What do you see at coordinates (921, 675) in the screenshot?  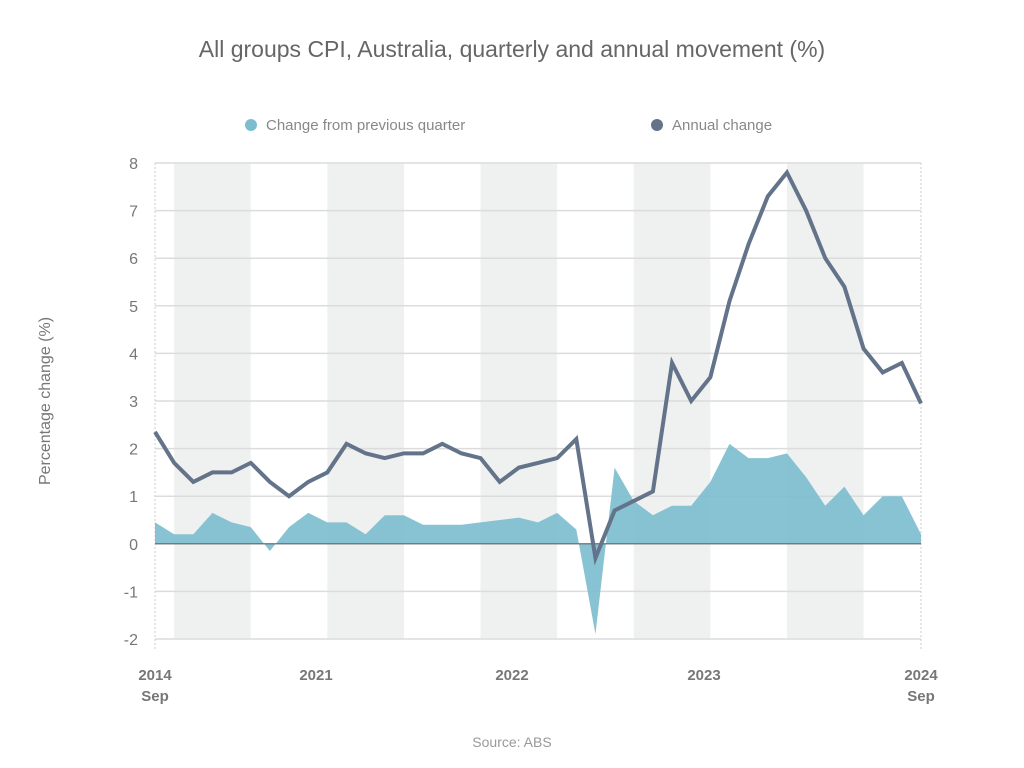 I see `x-tick-label: 2024` at bounding box center [921, 675].